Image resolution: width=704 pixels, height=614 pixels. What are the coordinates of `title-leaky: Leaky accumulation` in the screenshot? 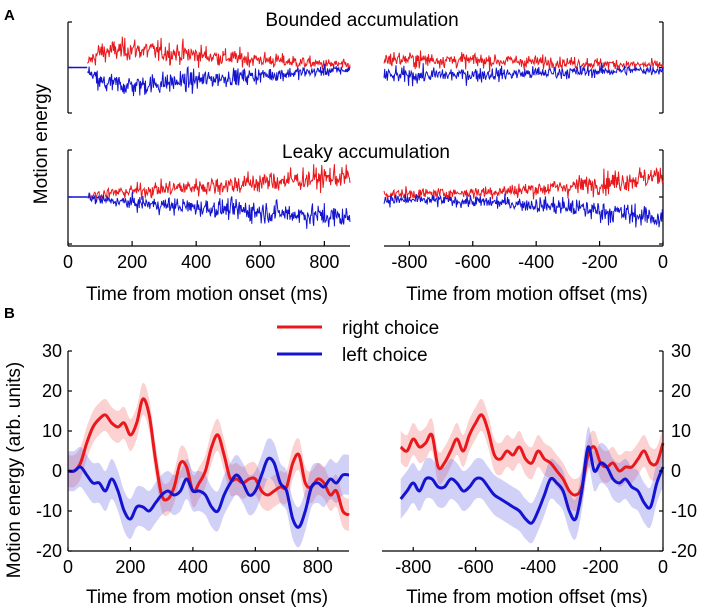 It's located at (366, 152).